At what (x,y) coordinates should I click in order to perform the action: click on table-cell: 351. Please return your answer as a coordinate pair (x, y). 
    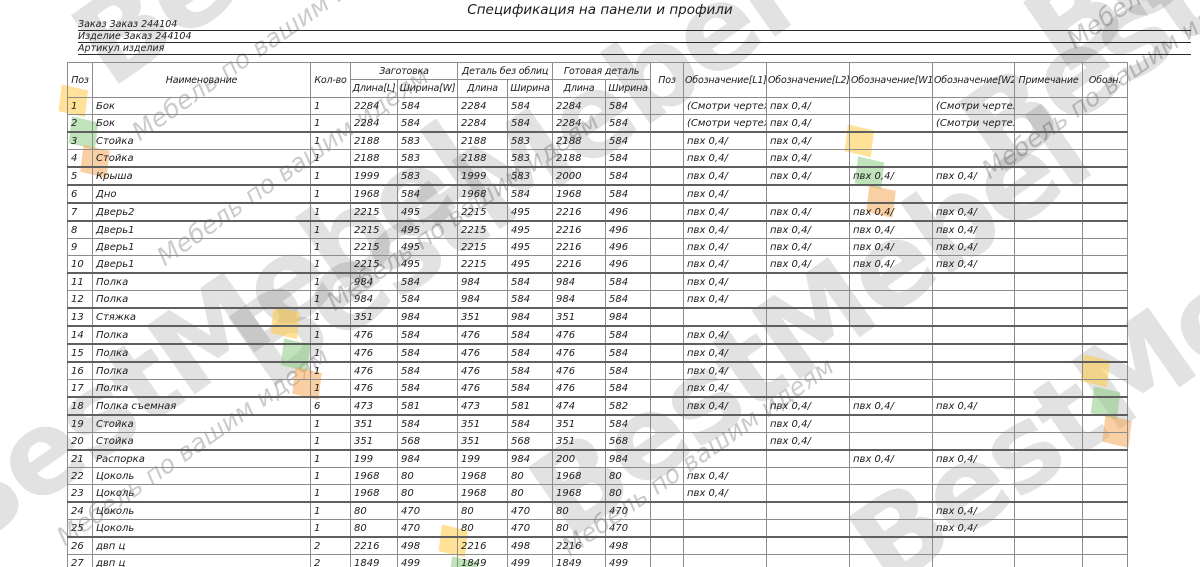
    Looking at the image, I should click on (374, 441).